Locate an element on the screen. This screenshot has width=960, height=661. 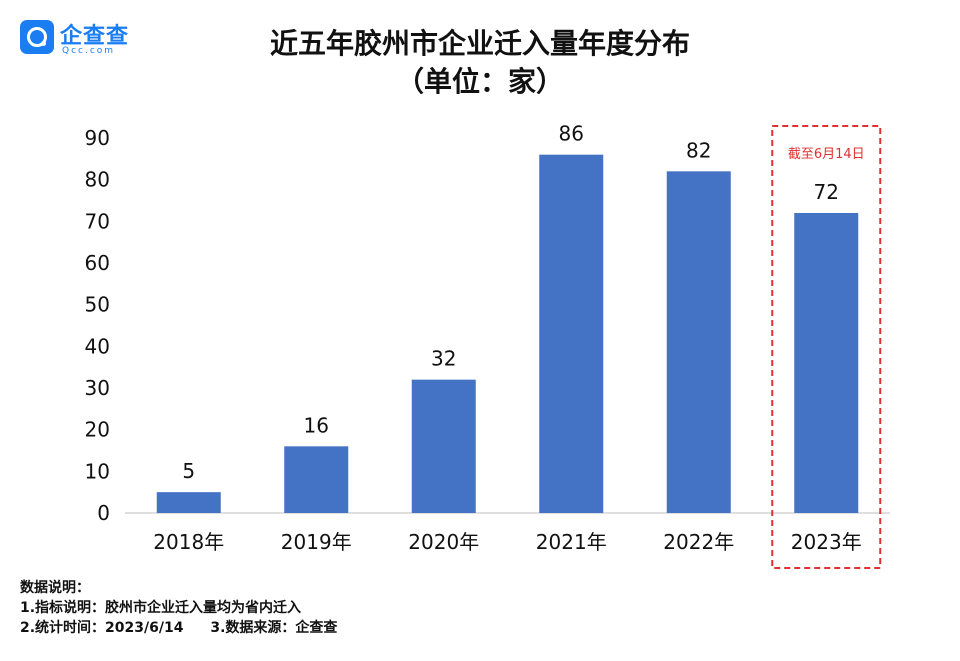
x-tick-label: 2018年 is located at coordinates (188, 542).